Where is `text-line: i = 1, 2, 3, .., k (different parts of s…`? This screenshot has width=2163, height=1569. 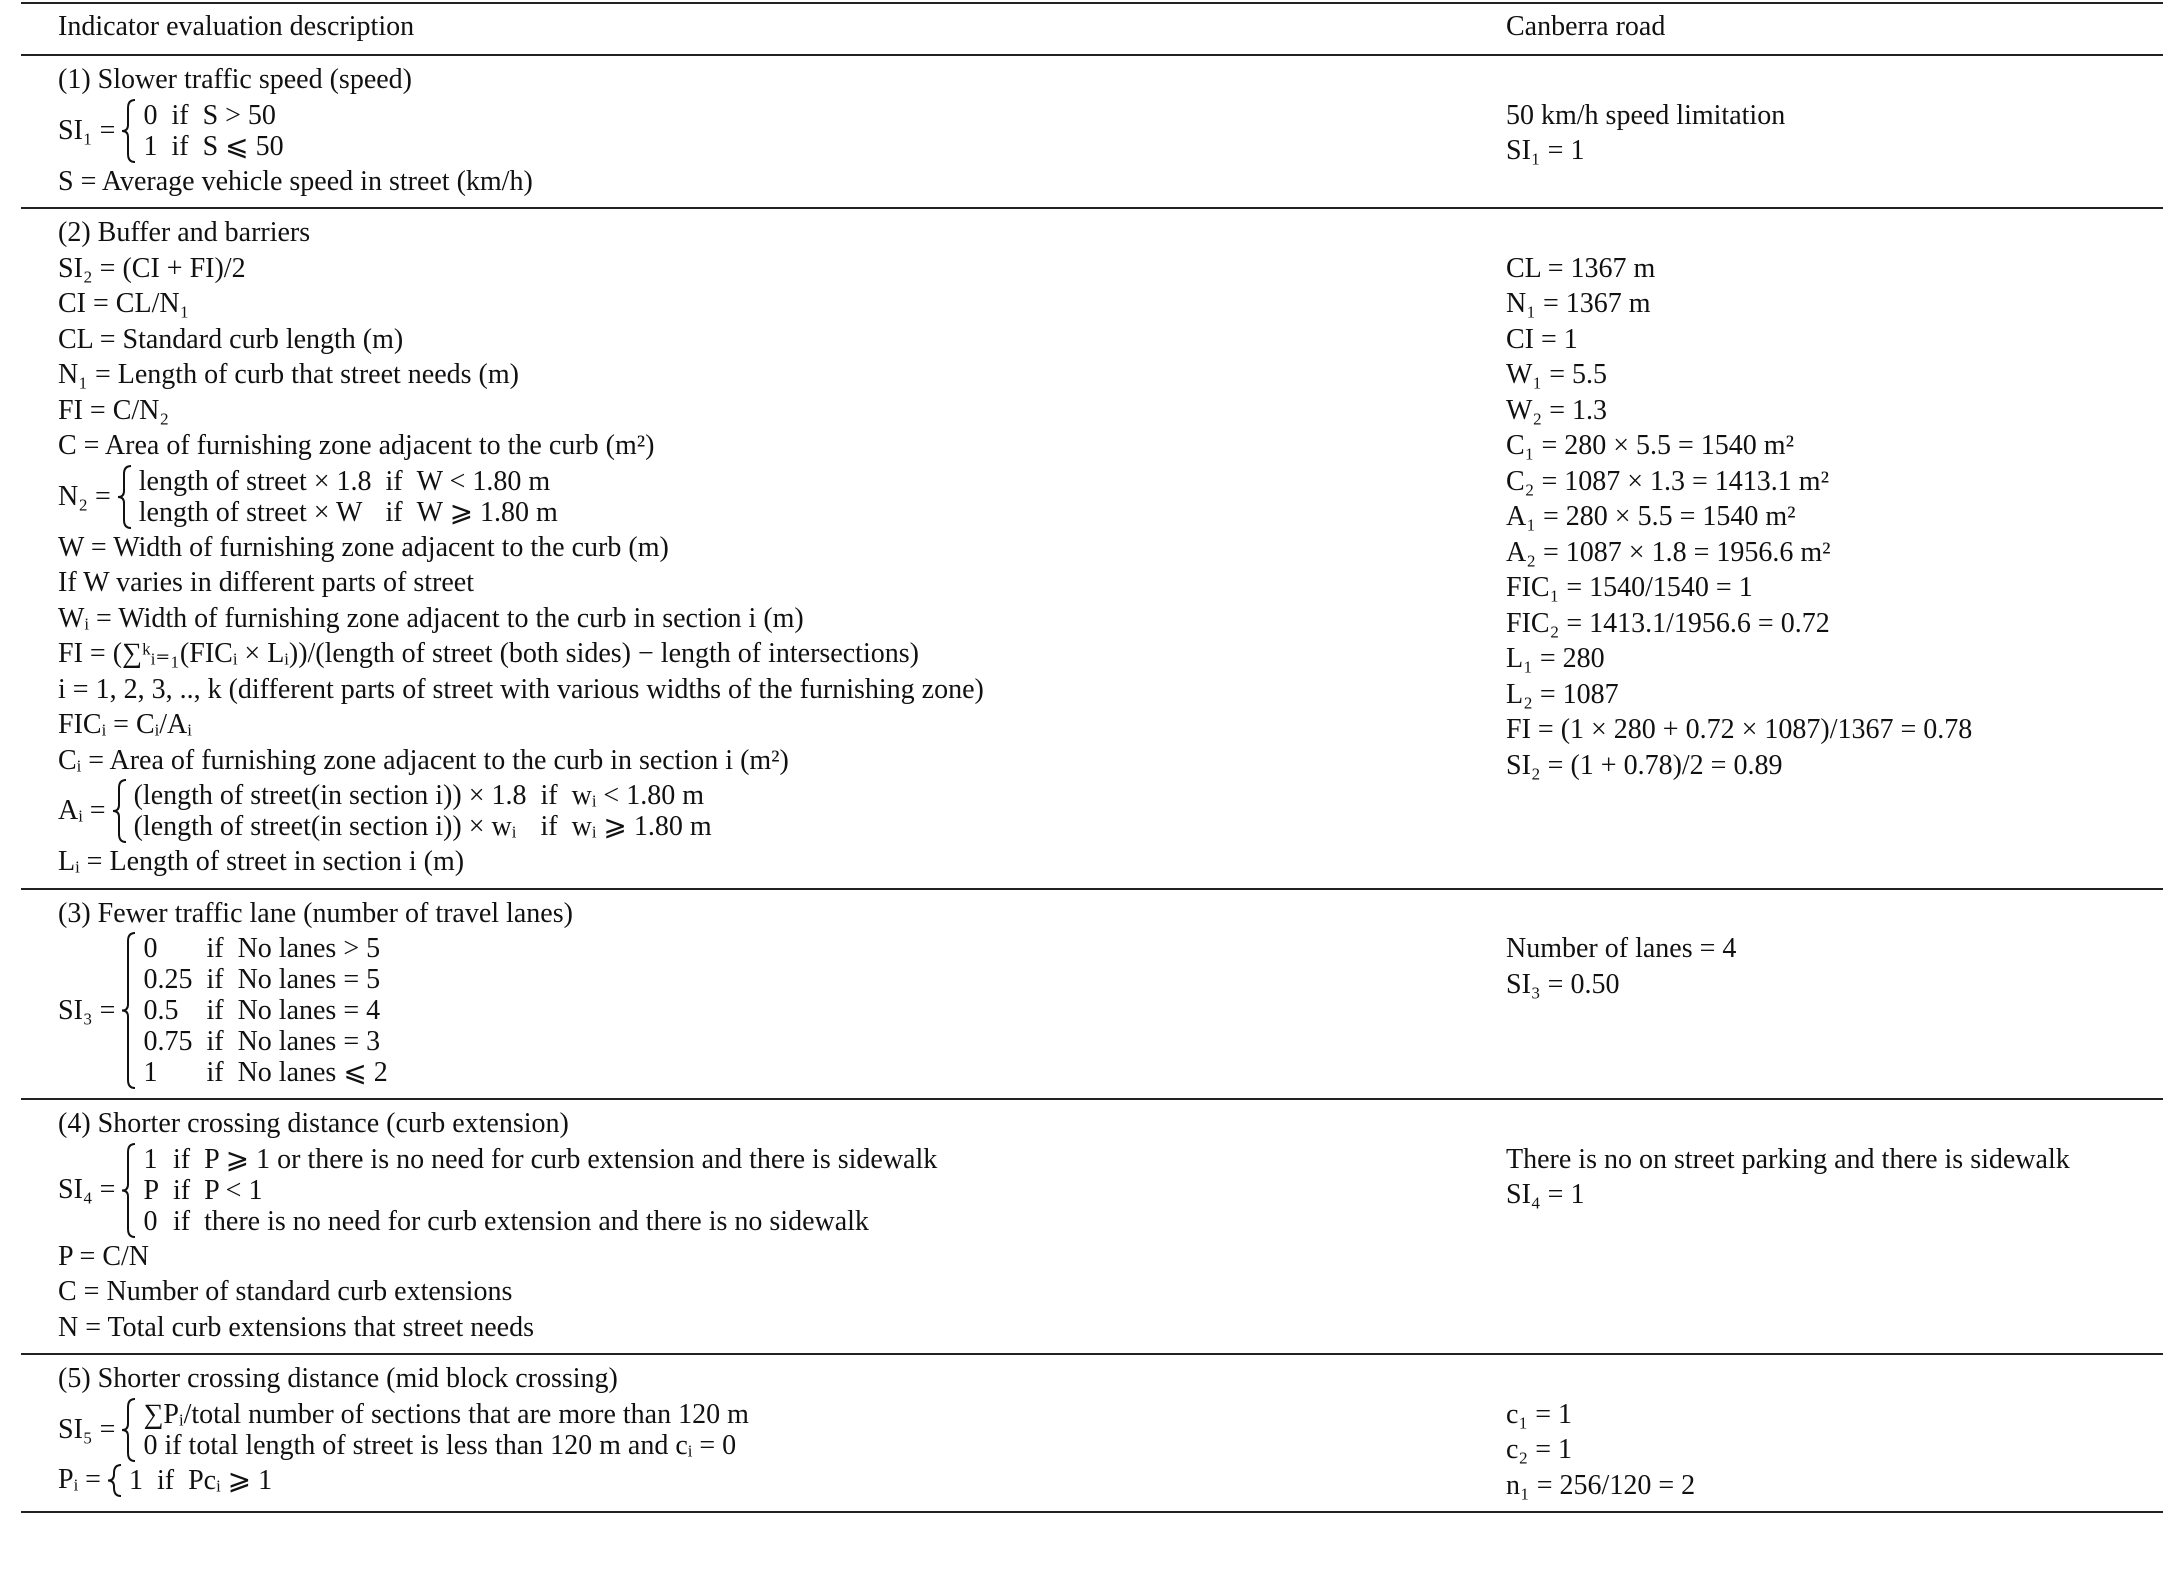
text-line: i = 1, 2, 3, .., k (different parts of s… is located at coordinates (521, 689).